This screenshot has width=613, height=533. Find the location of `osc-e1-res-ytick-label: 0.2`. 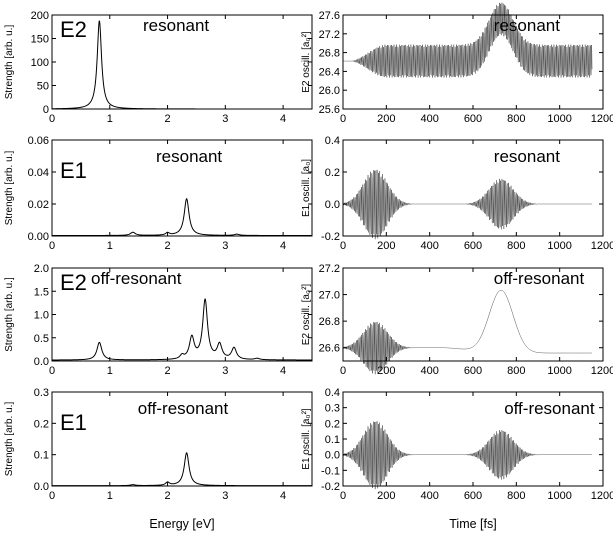

osc-e1-res-ytick-label: 0.2 is located at coordinates (332, 173).